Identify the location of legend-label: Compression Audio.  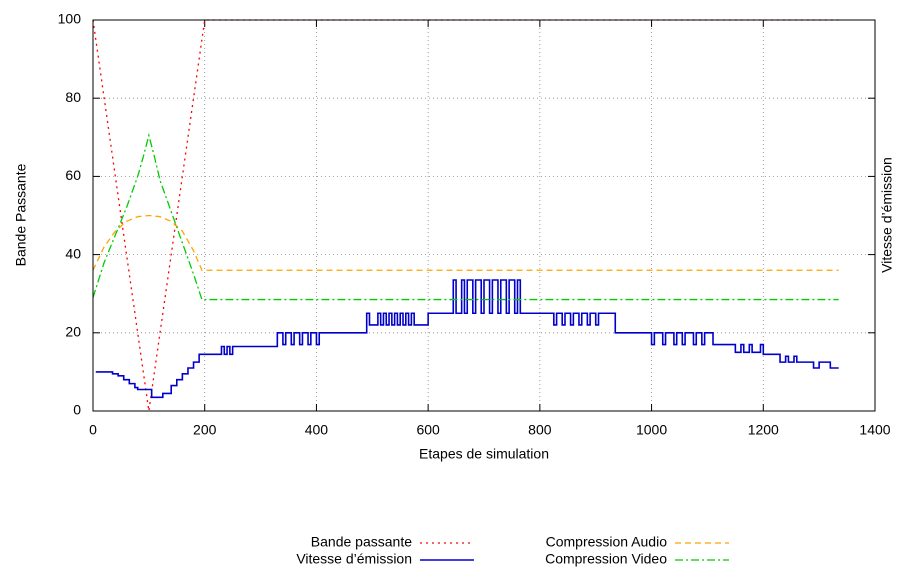
(607, 542).